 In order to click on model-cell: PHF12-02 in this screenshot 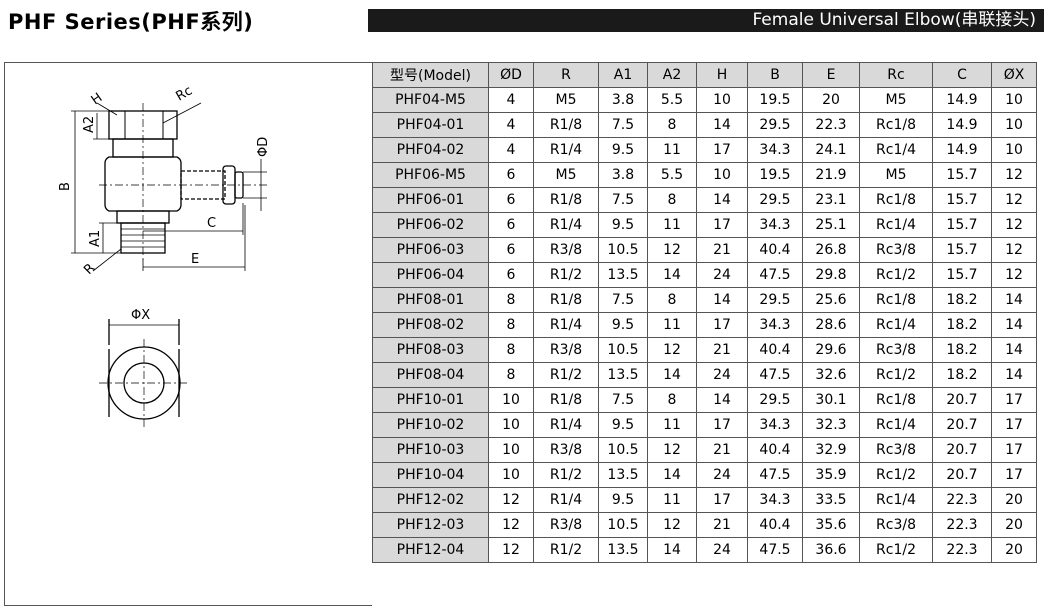, I will do `click(430, 500)`.